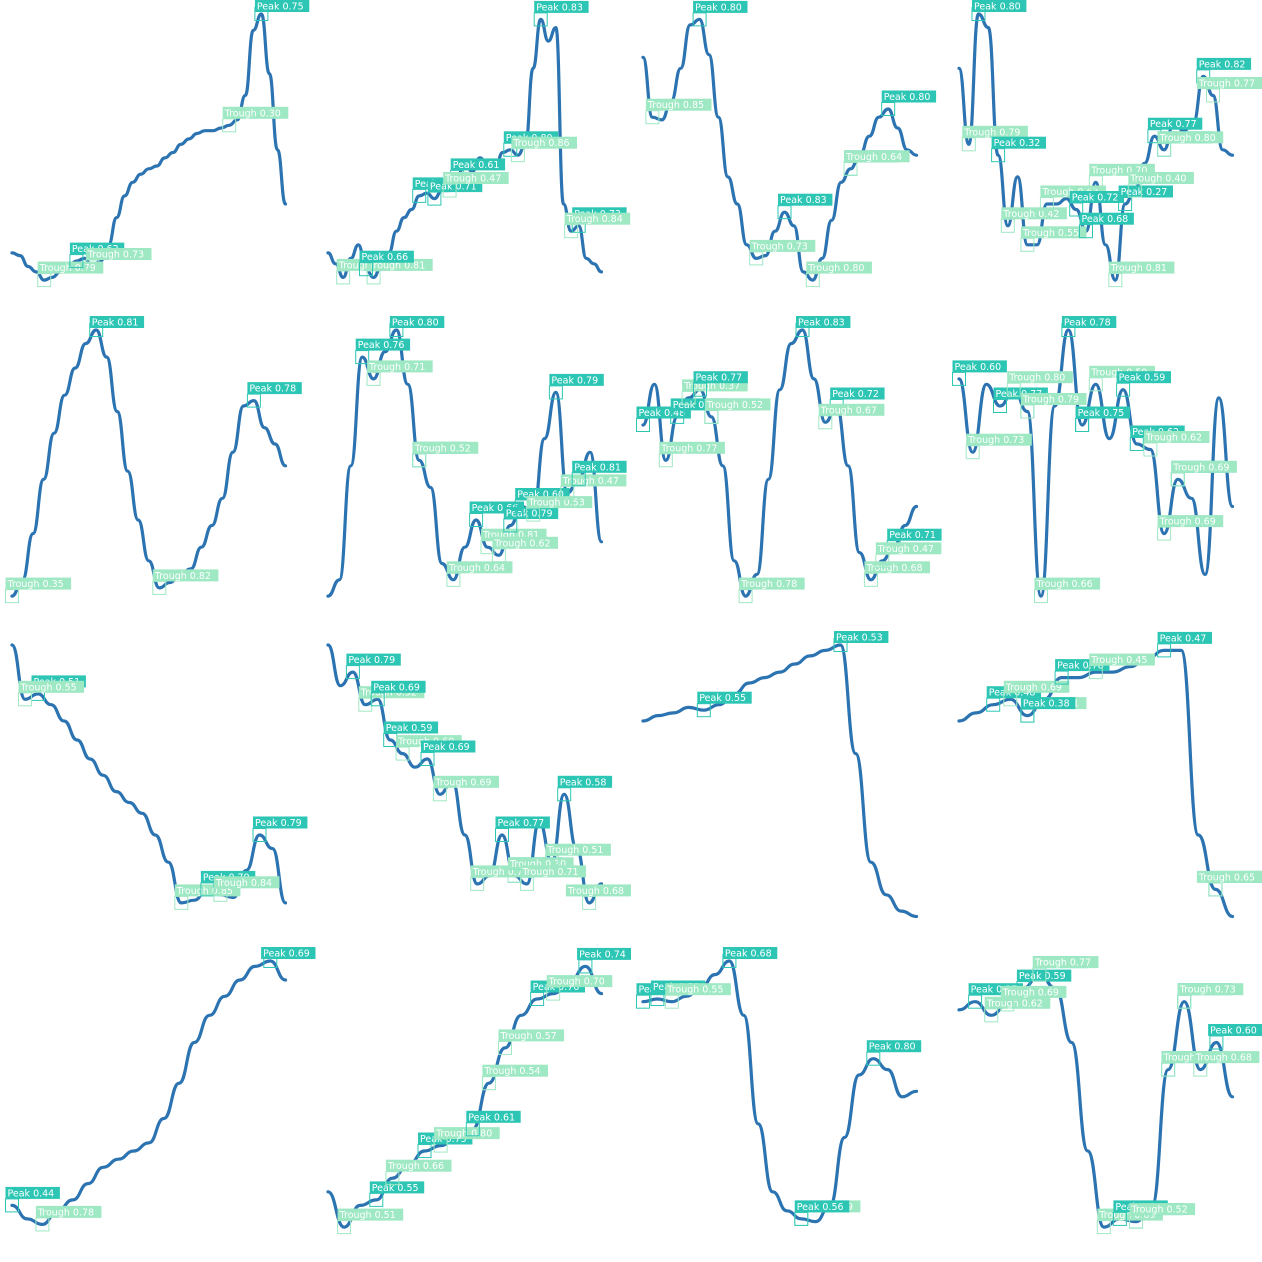 Image resolution: width=1262 pixels, height=1262 pixels. Describe the element at coordinates (1233, 1030) in the screenshot. I see `peak-label: Peak 0.60` at that location.